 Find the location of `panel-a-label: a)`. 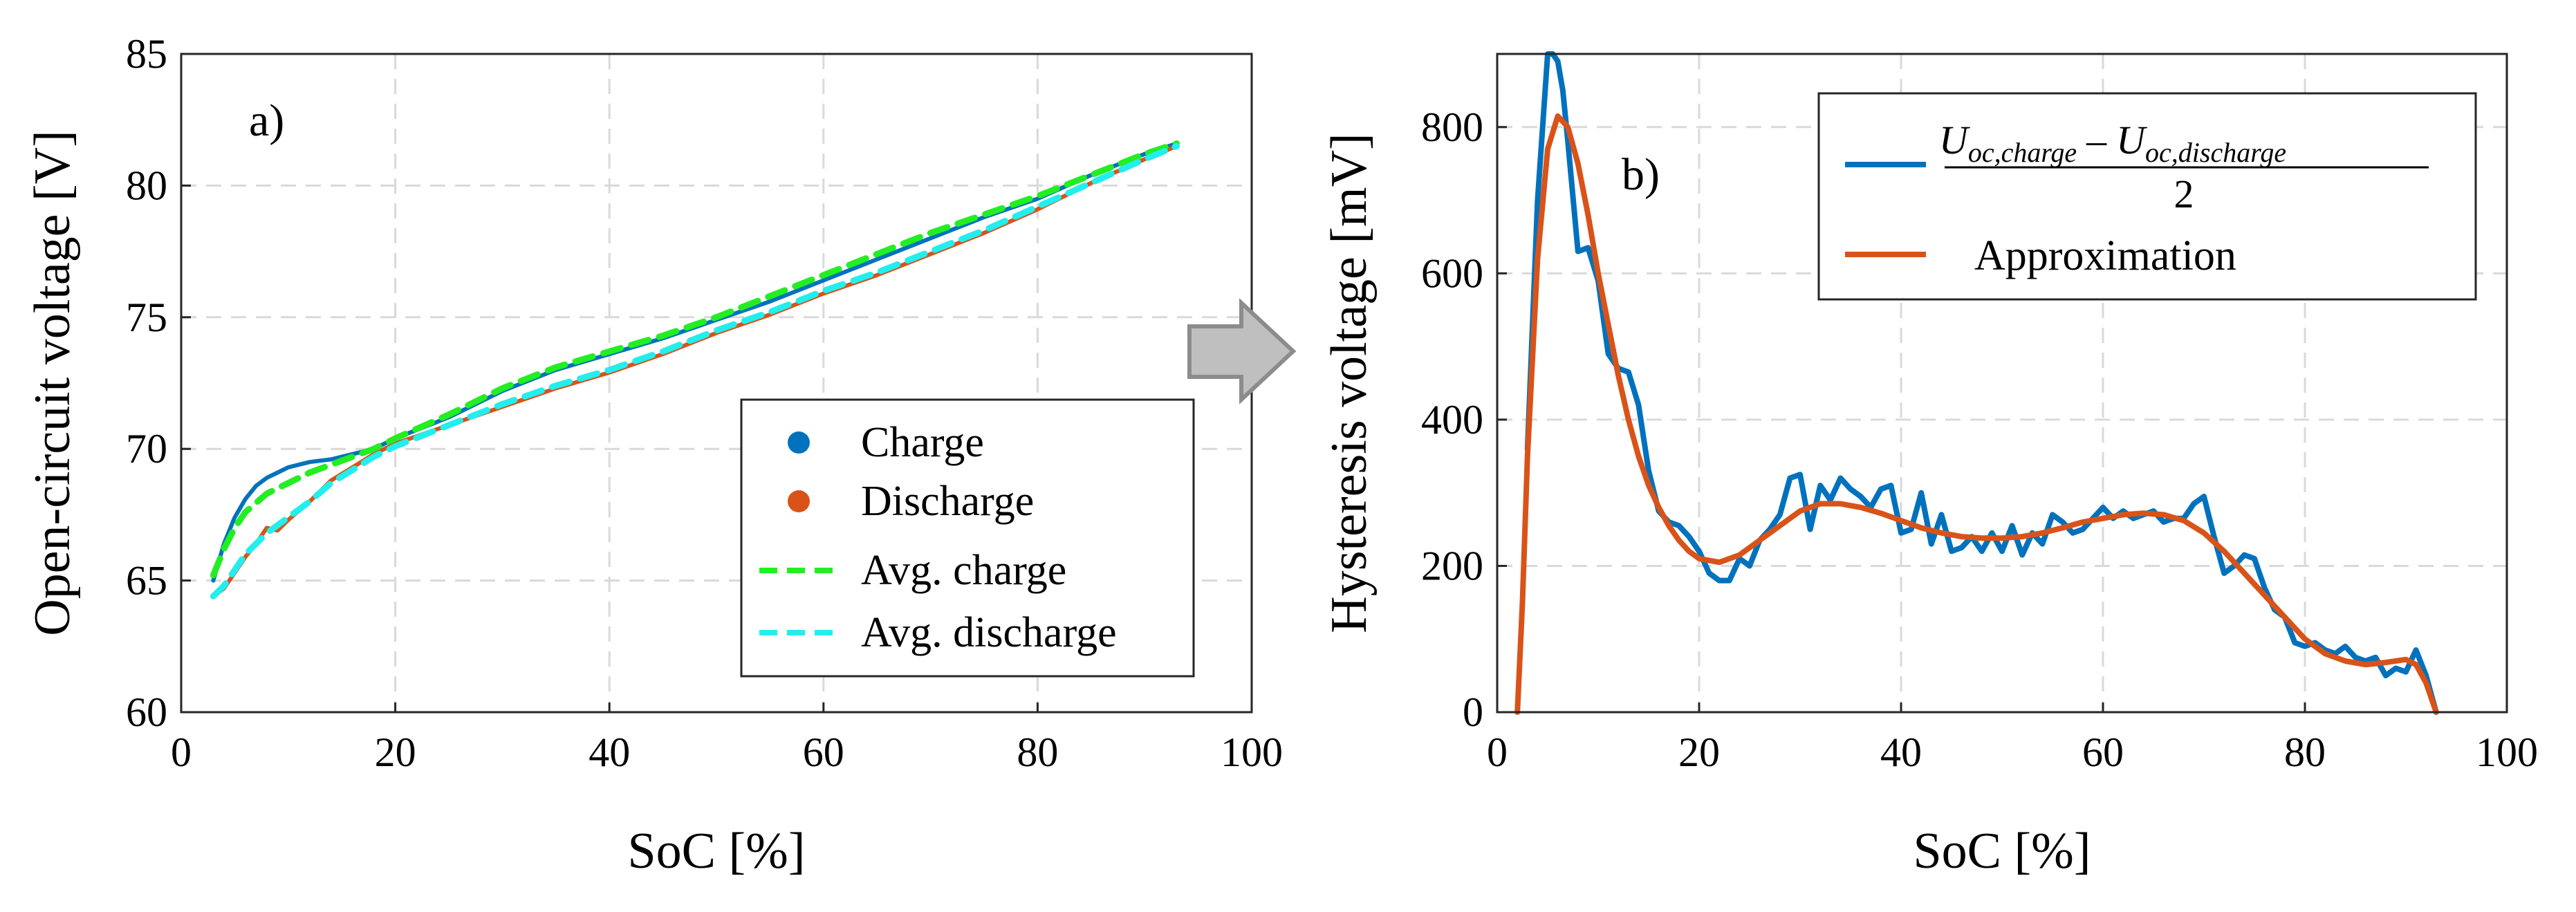

panel-a-label: a) is located at coordinates (267, 120).